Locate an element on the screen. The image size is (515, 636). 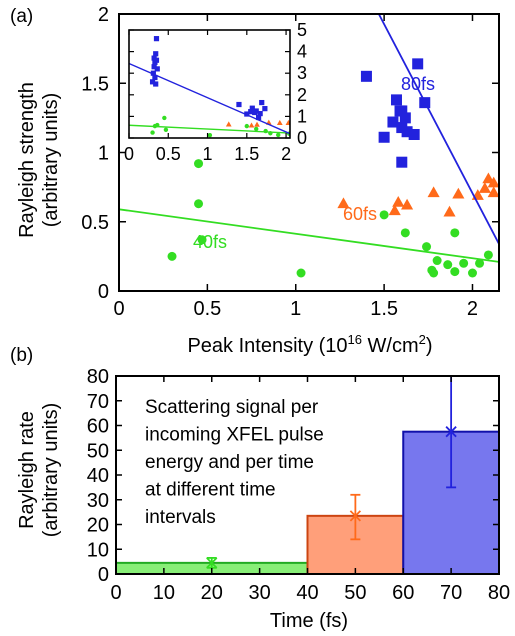
b-y-tick-label: 40 is located at coordinates (98, 476).